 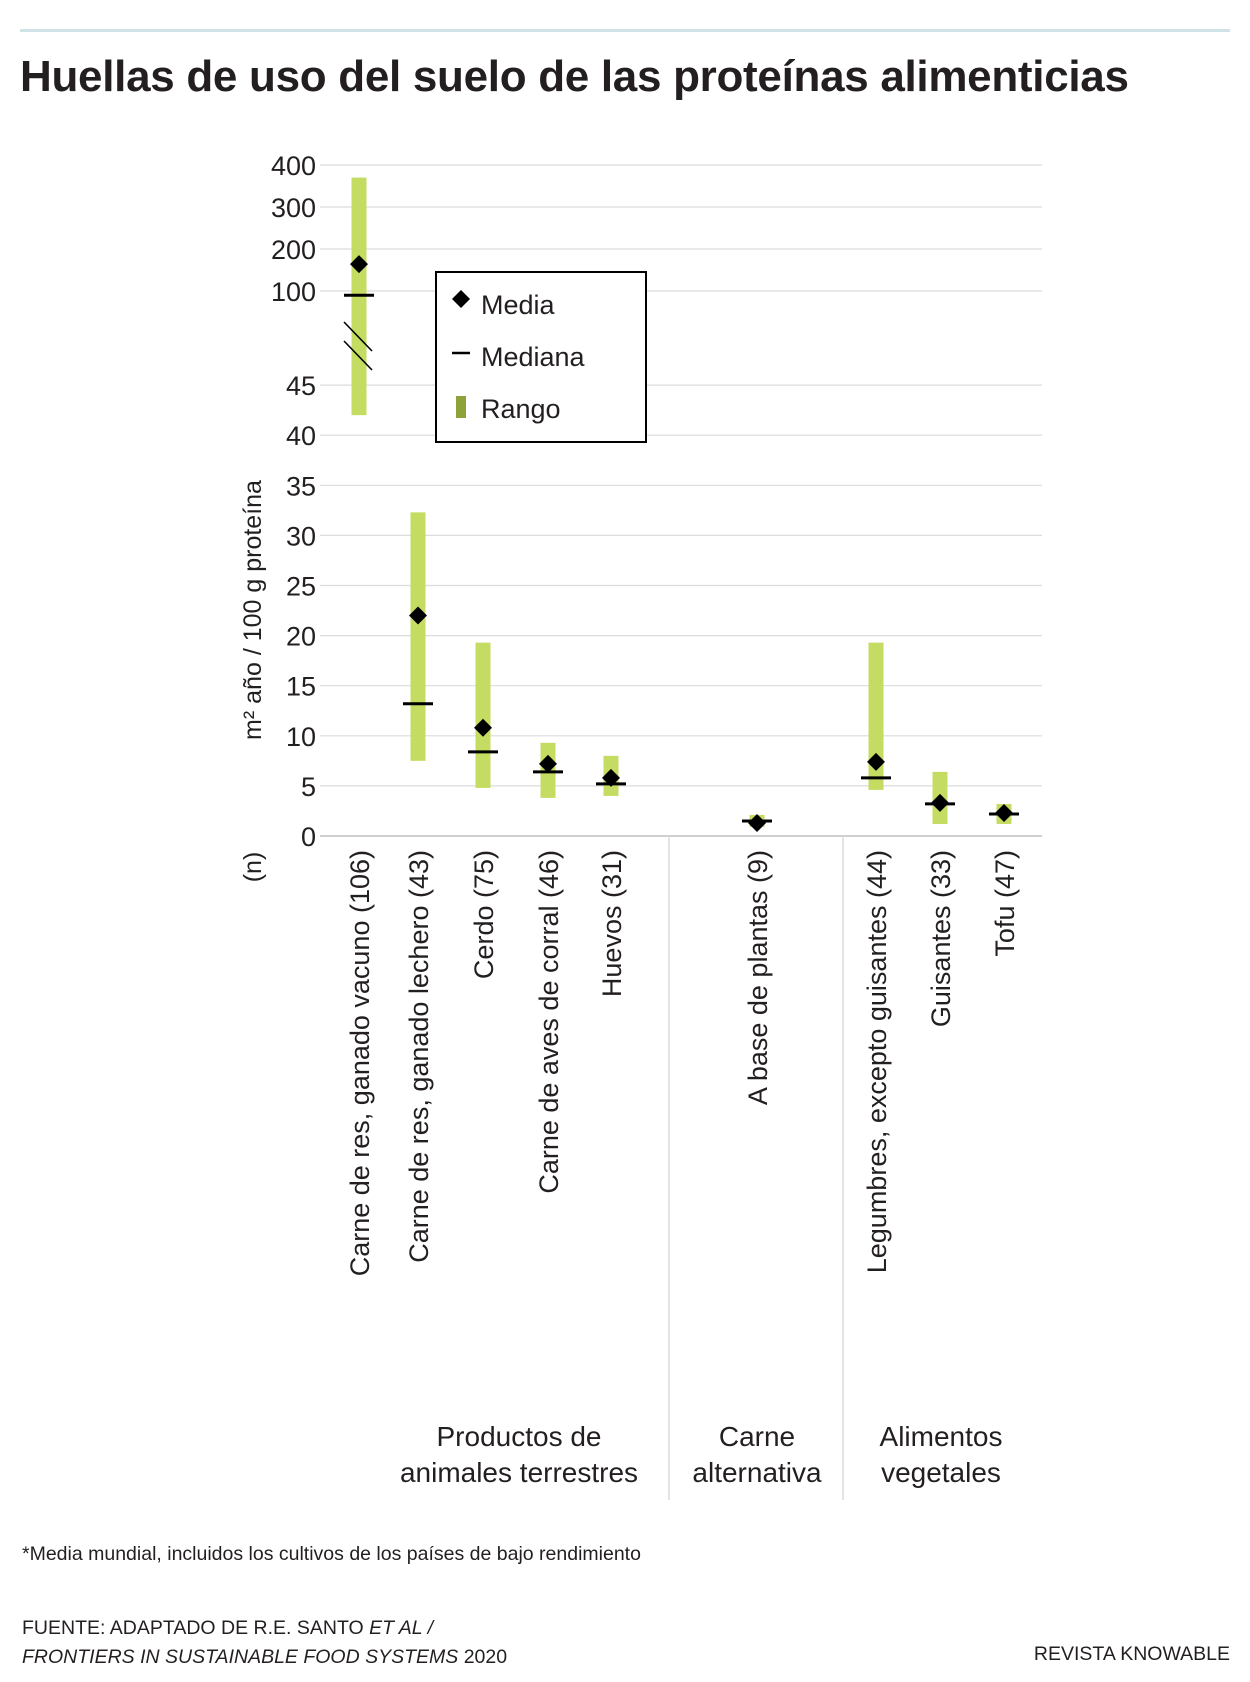 What do you see at coordinates (301, 737) in the screenshot?
I see `y-tick-label: 10` at bounding box center [301, 737].